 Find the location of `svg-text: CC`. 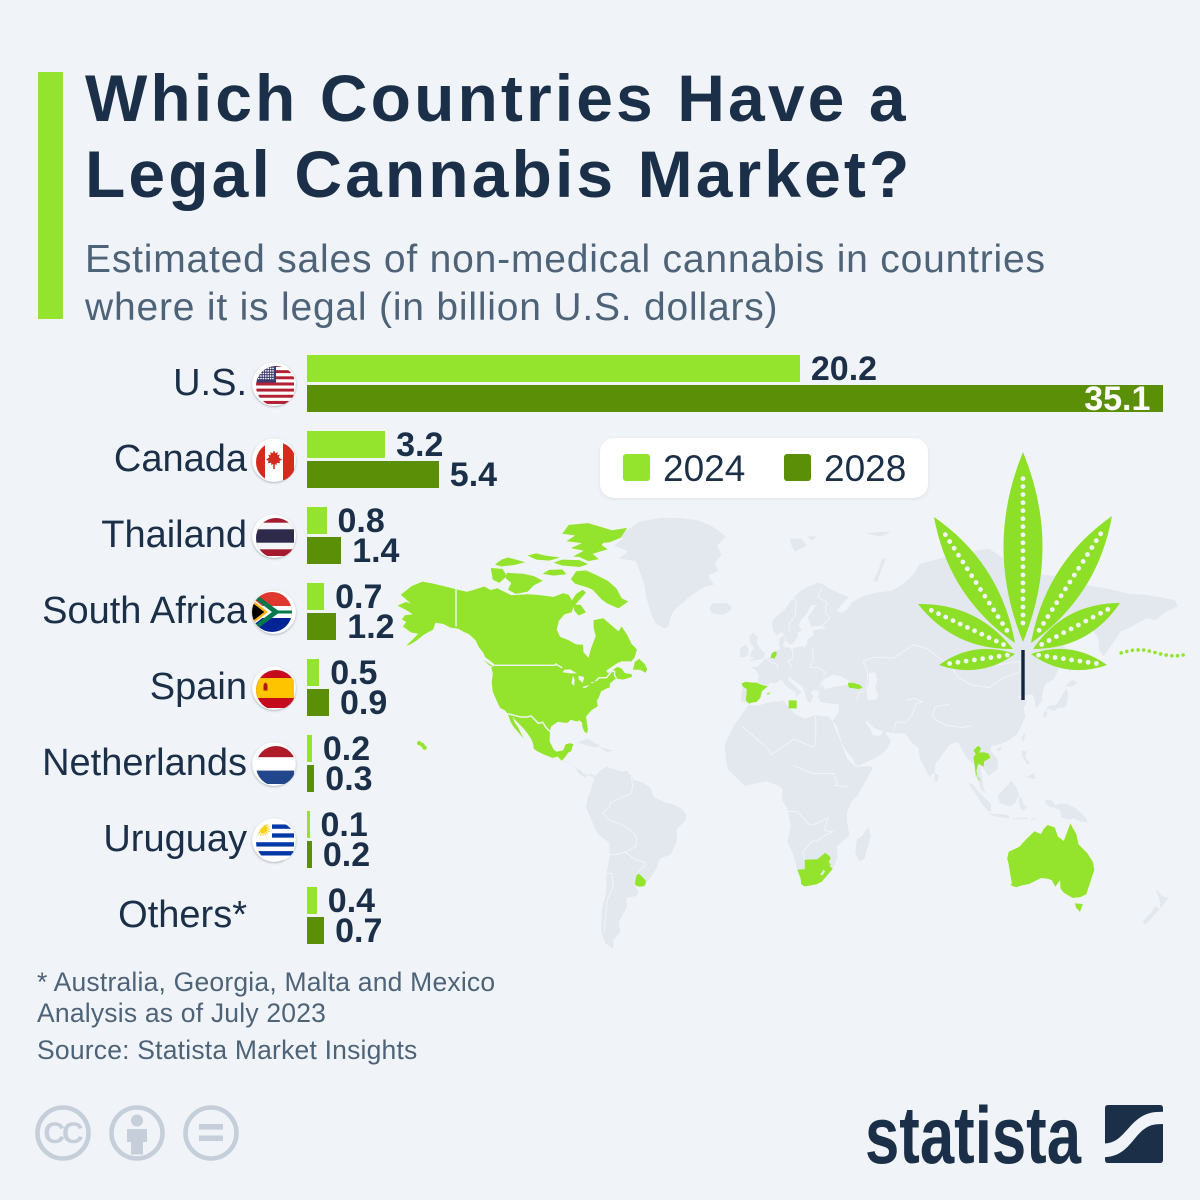

svg-text: CC is located at coordinates (63, 1133).